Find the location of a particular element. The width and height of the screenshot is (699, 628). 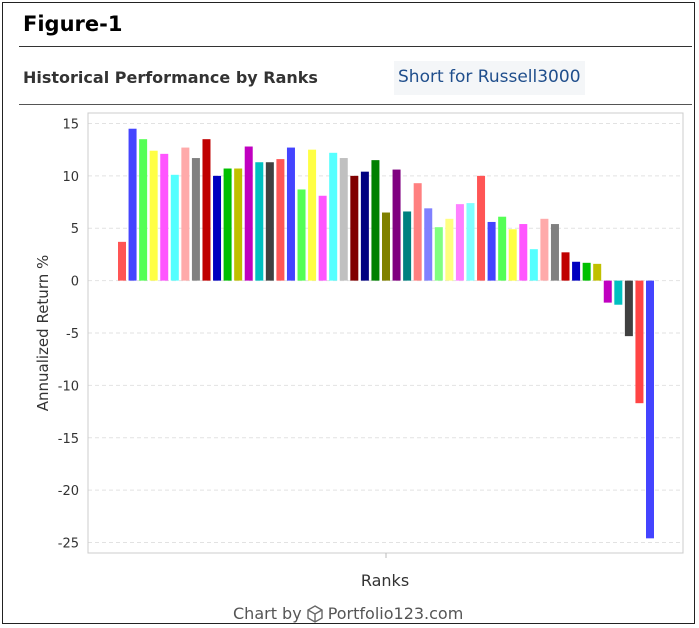

y-tick-label: 15 is located at coordinates (70, 124).